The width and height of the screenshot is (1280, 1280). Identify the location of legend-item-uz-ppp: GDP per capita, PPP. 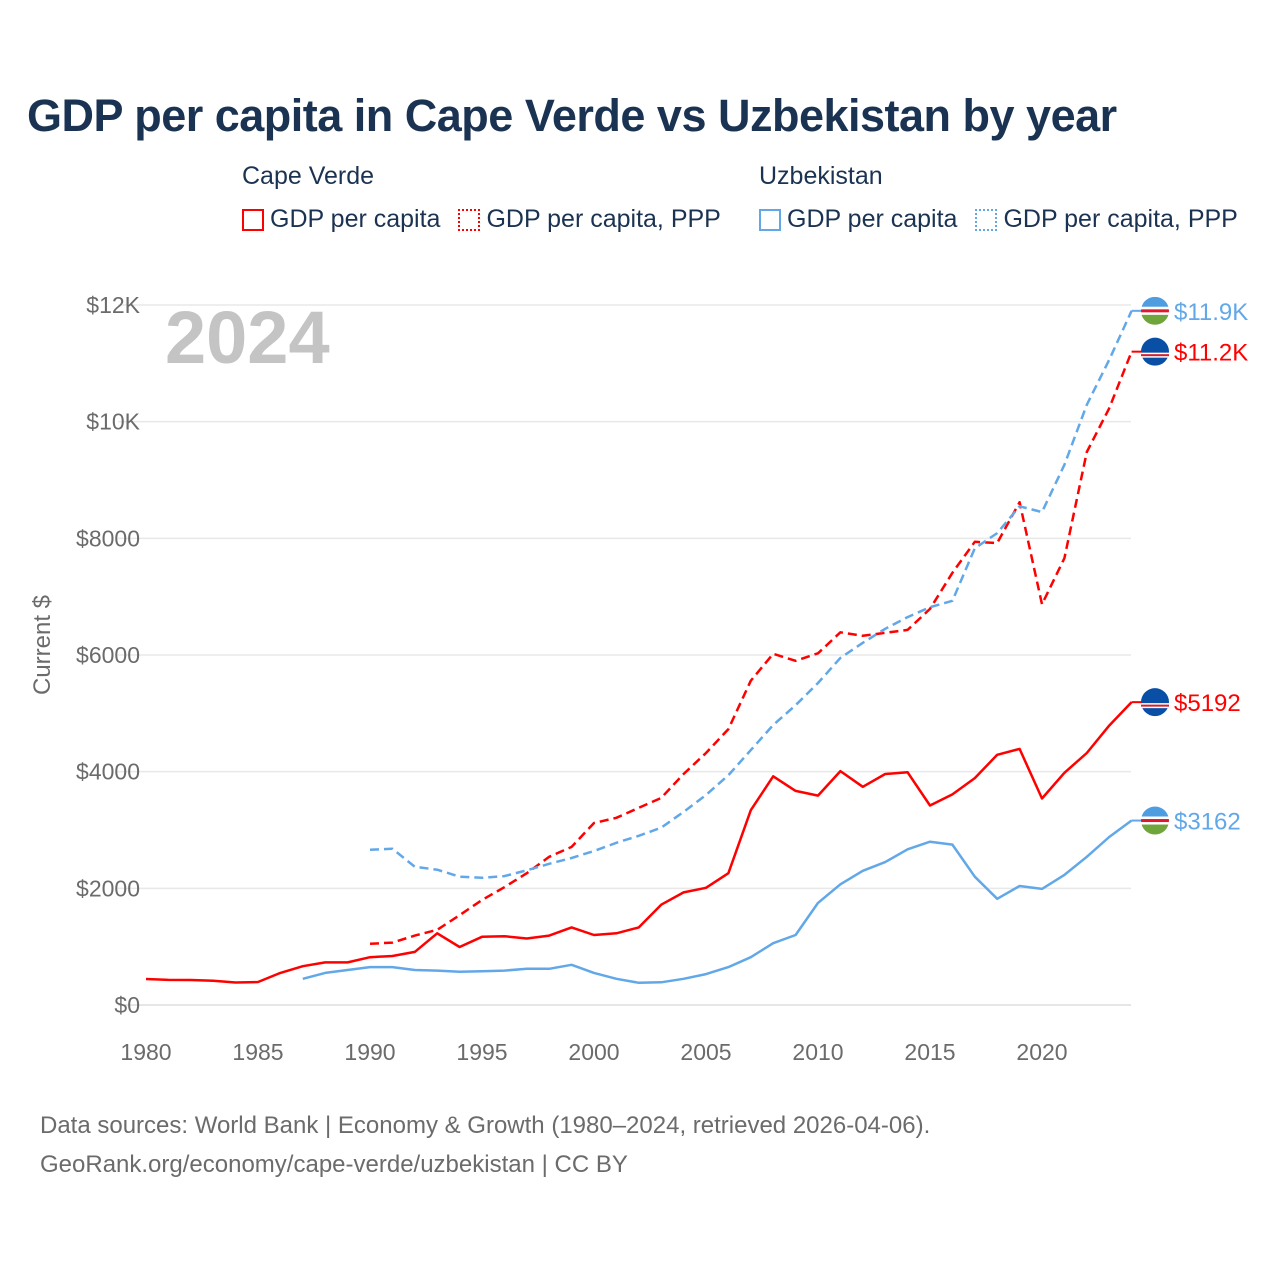
(1106, 219).